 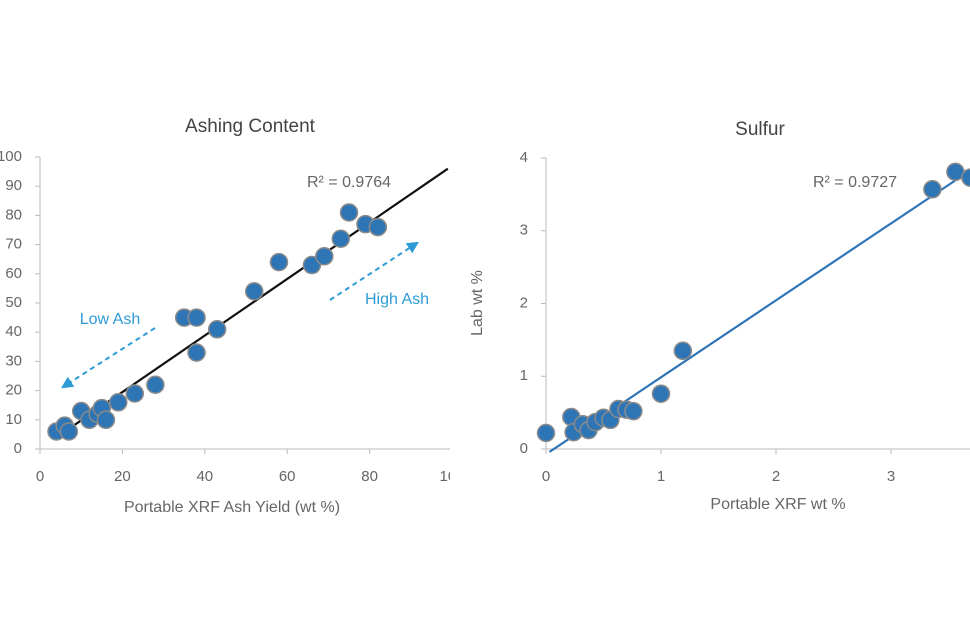 I want to click on x-axis-label: Portable XRF wt %, so click(x=777, y=504).